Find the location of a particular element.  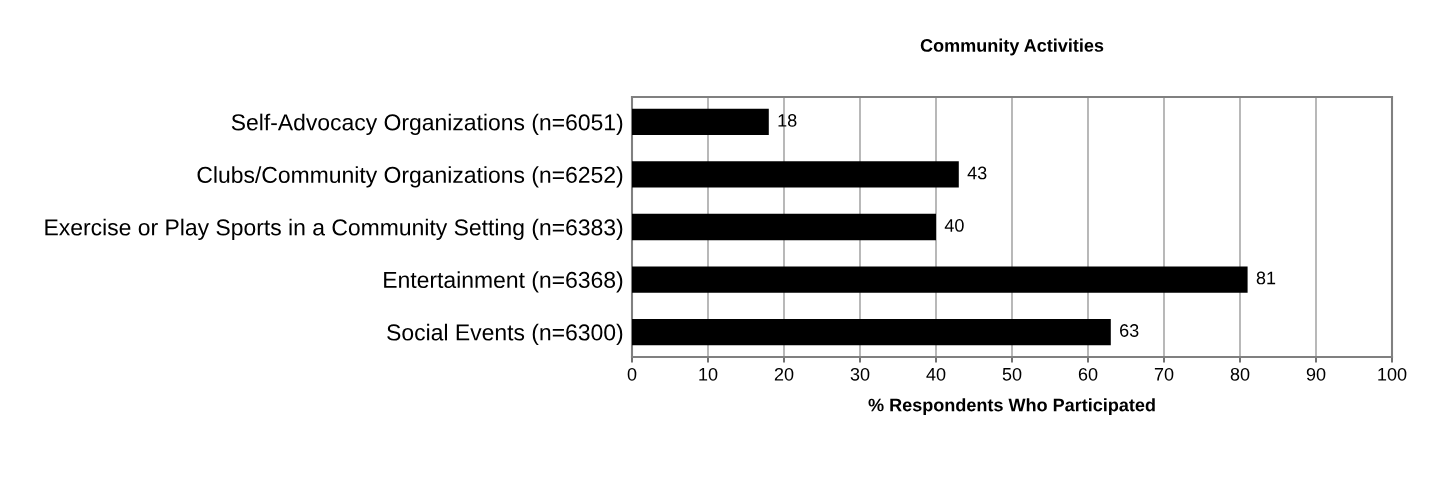

y-tick-label: Exercise or Play Sports in a Community Setting (n=6383) is located at coordinates (334, 229).